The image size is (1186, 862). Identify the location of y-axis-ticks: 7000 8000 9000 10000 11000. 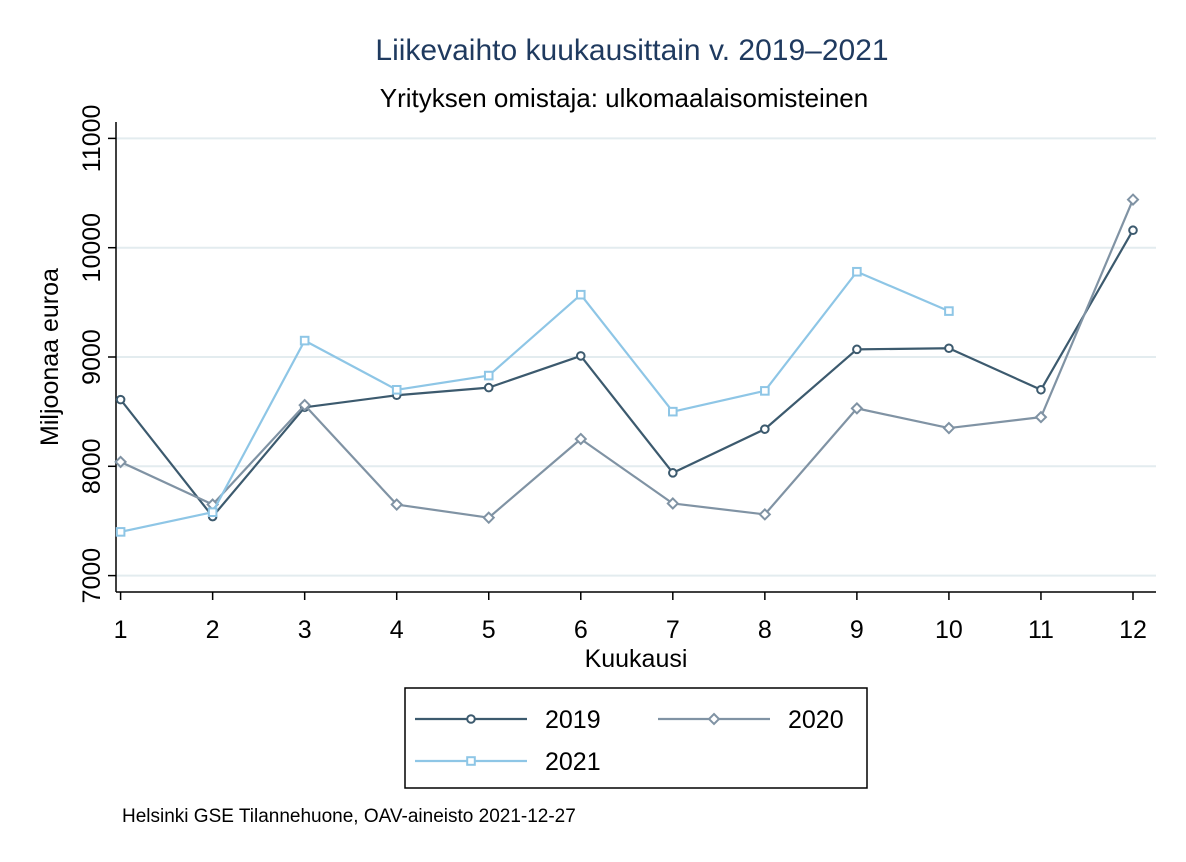
(97, 354).